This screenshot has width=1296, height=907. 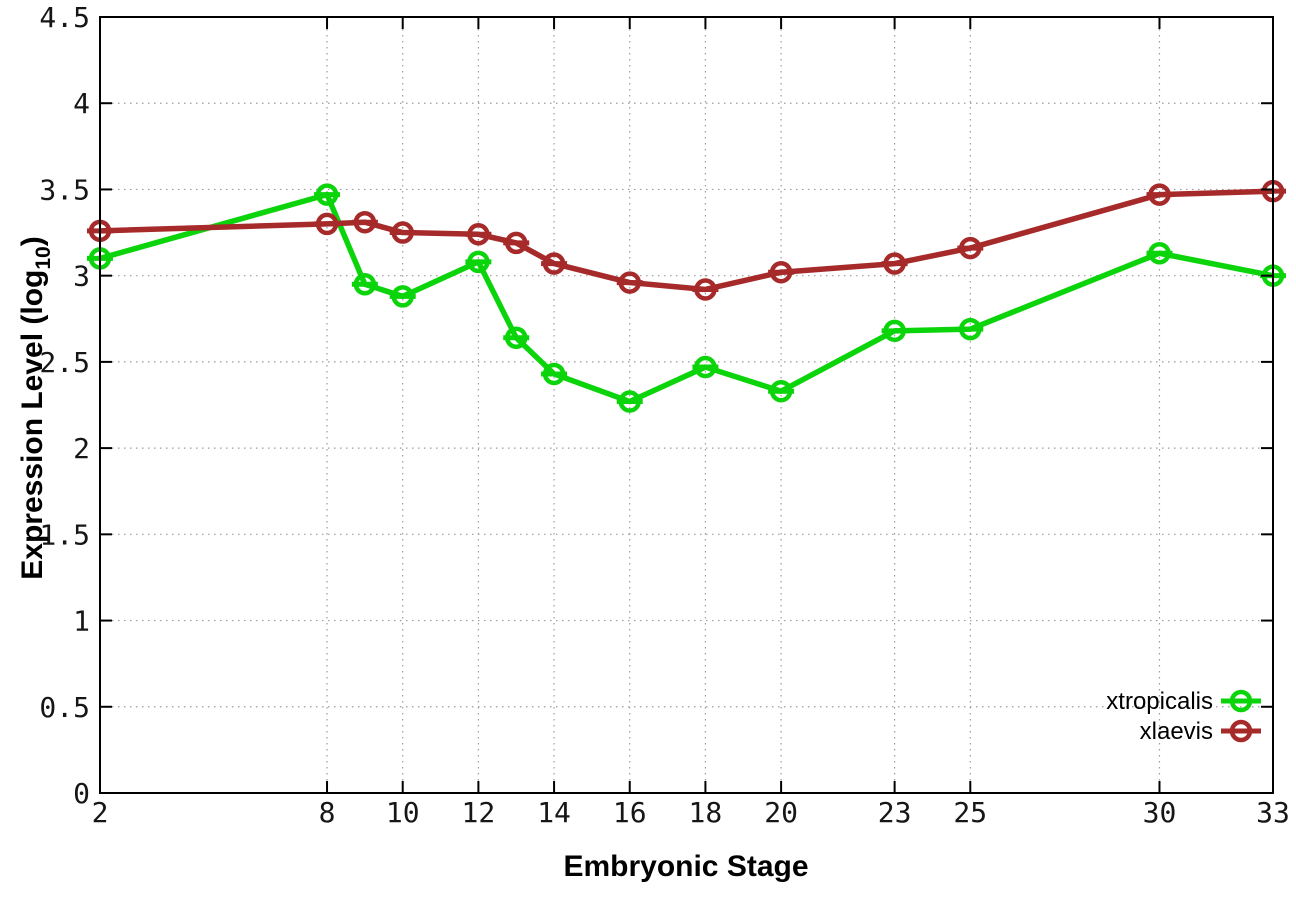 What do you see at coordinates (630, 812) in the screenshot?
I see `x-tick-label: 16` at bounding box center [630, 812].